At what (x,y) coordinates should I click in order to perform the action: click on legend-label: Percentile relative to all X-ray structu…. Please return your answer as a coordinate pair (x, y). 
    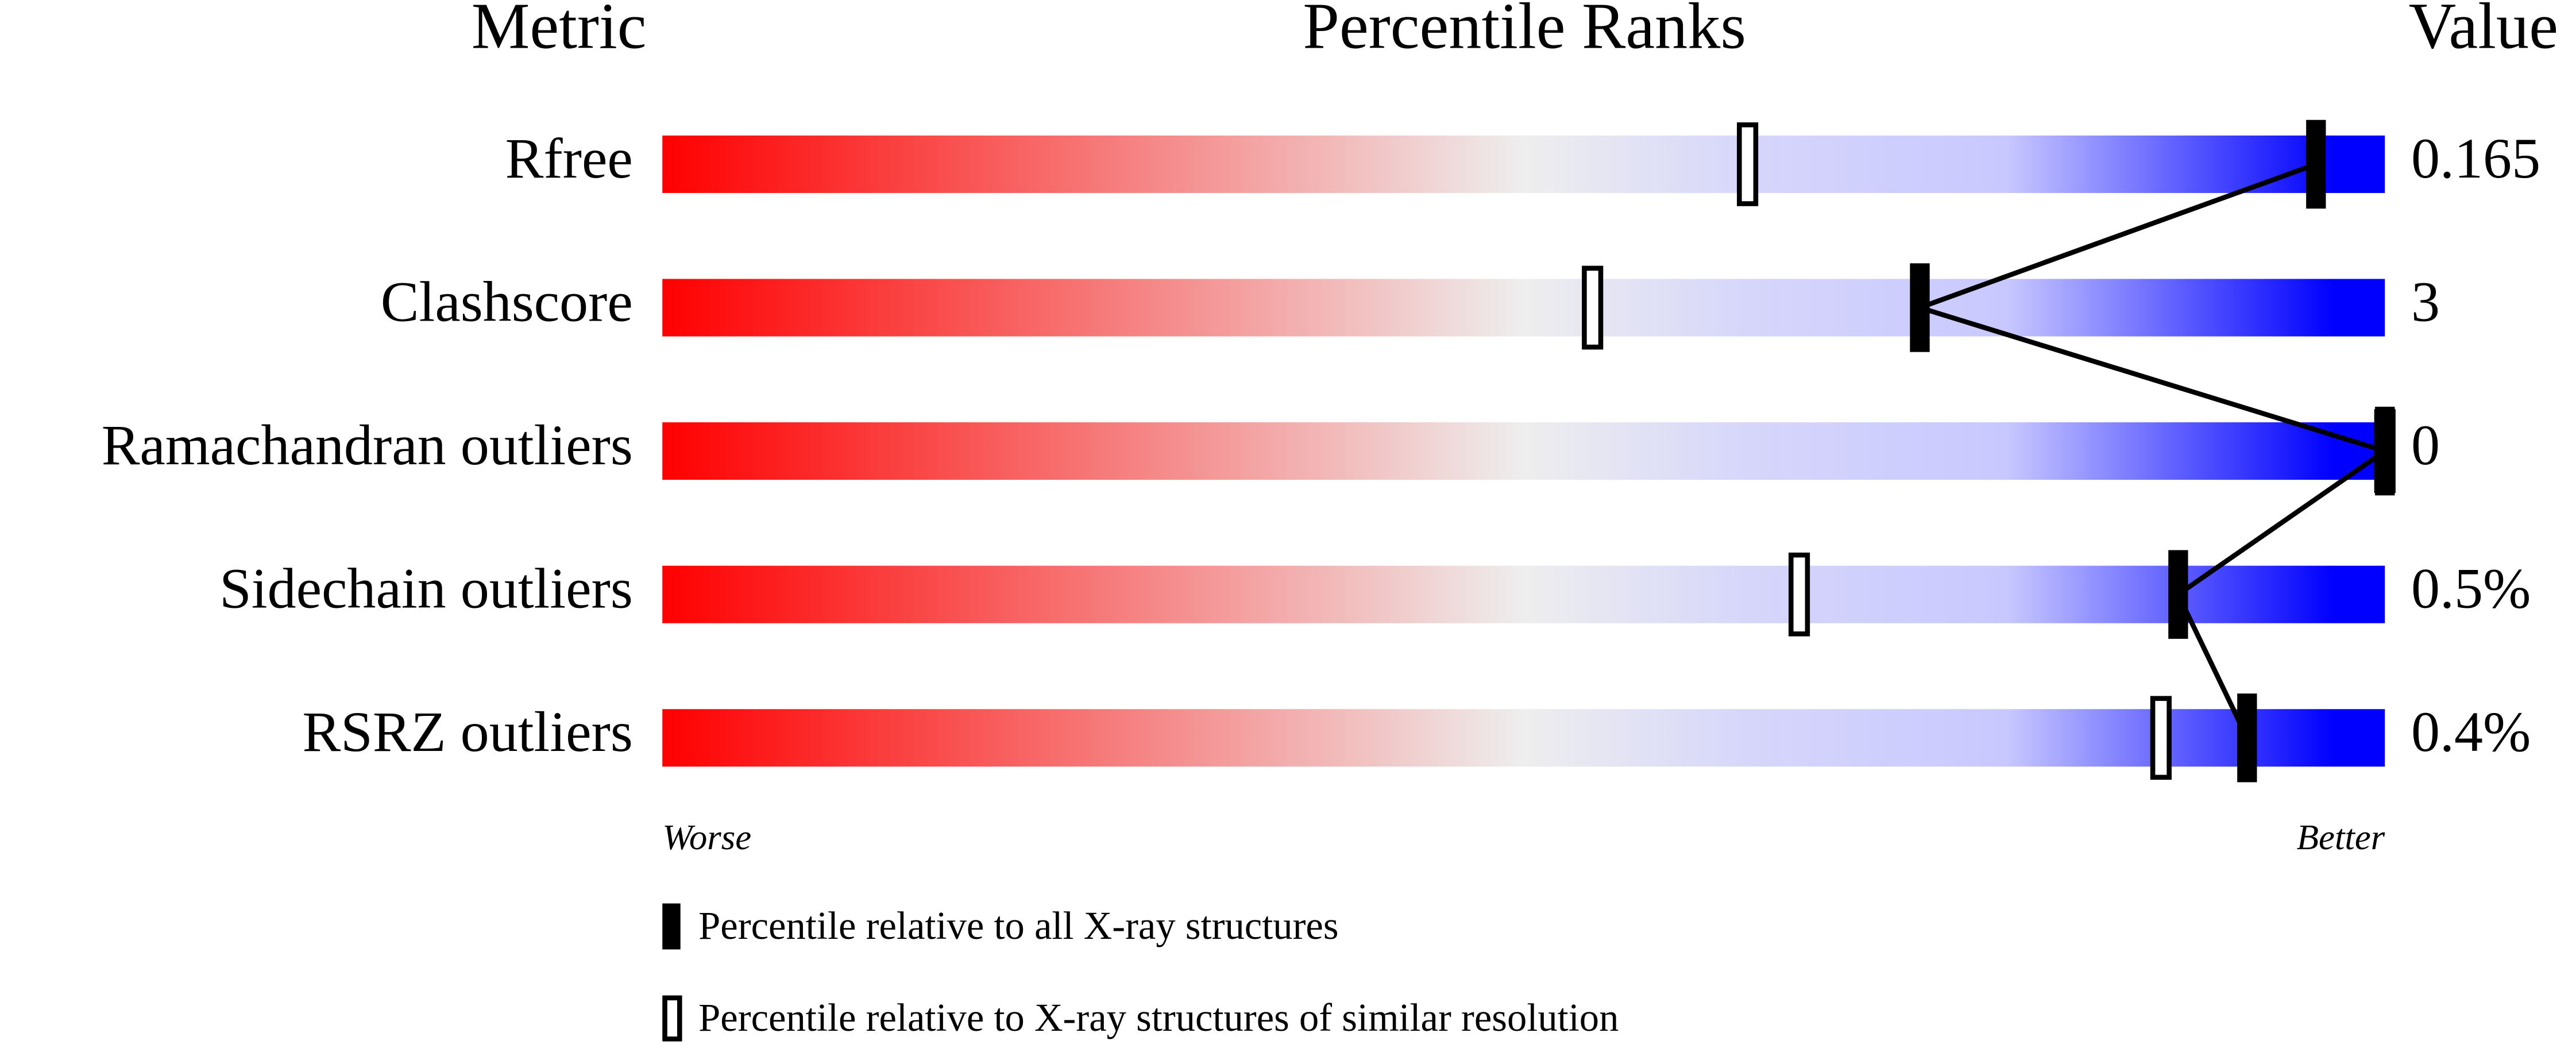
    Looking at the image, I should click on (1018, 925).